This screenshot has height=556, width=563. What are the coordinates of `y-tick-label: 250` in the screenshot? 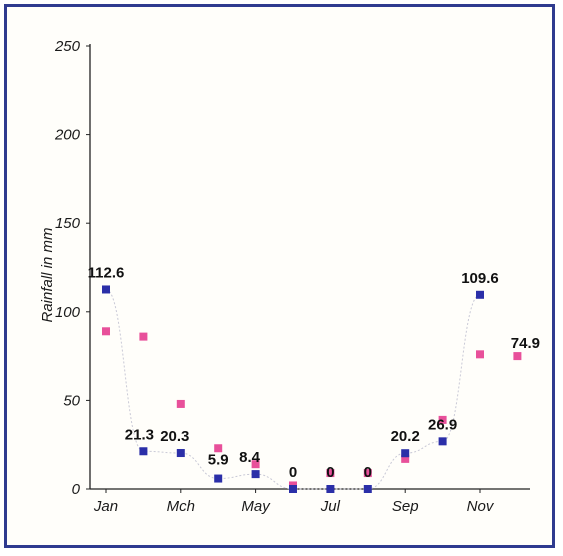 It's located at (67, 46).